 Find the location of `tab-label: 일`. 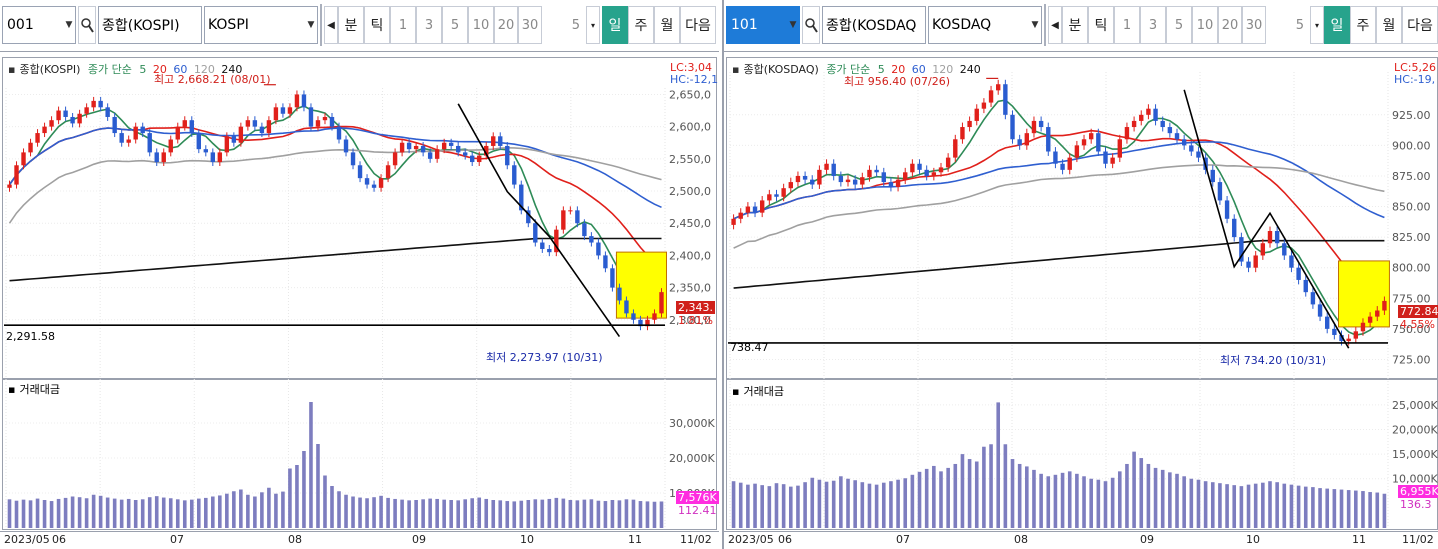

tab-label: 일 is located at coordinates (1337, 26).